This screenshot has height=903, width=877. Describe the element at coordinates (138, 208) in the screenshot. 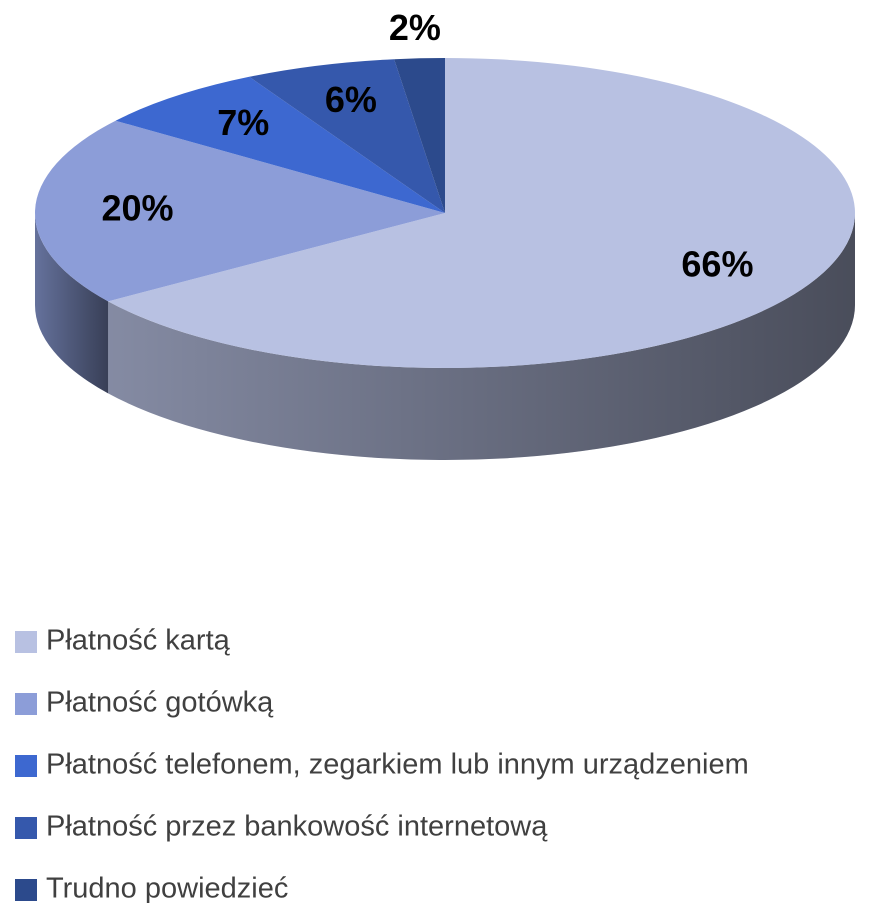

I see `value-label: 20%` at that location.